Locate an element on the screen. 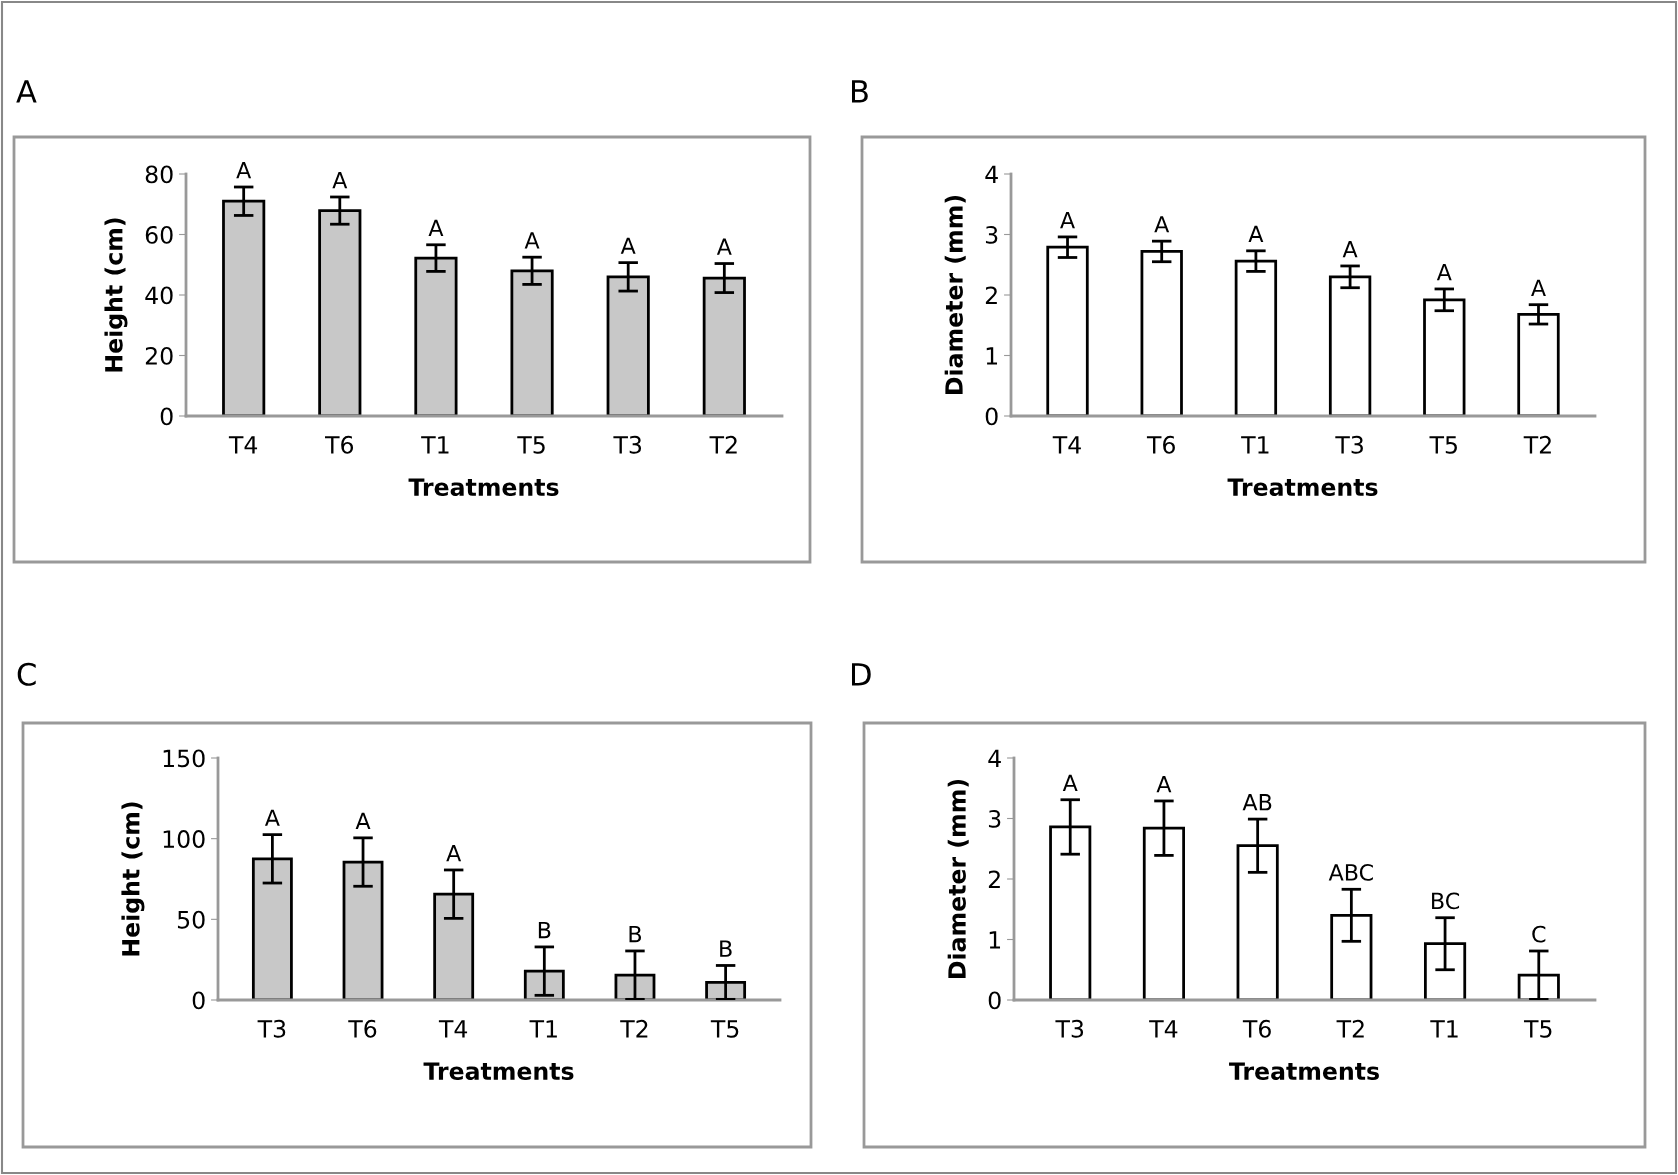 This screenshot has width=1678, height=1175. annotation: AB is located at coordinates (1257, 802).